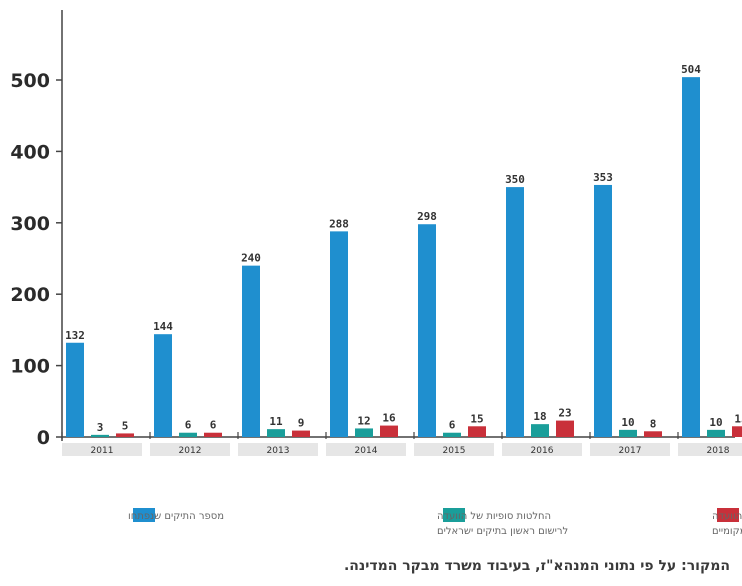 The image size is (742, 586). I want to click on y-tick-label: 100, so click(30, 367).